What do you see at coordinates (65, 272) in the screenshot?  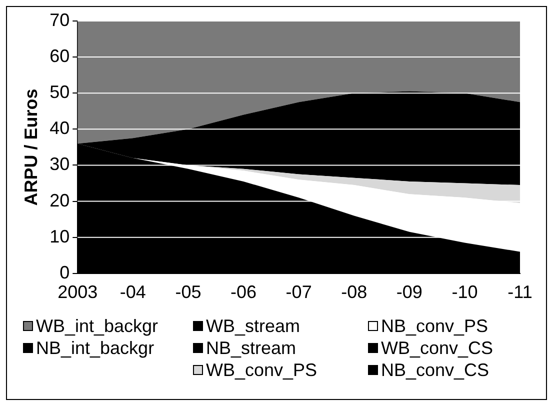 I see `y-tick-label: 0` at bounding box center [65, 272].